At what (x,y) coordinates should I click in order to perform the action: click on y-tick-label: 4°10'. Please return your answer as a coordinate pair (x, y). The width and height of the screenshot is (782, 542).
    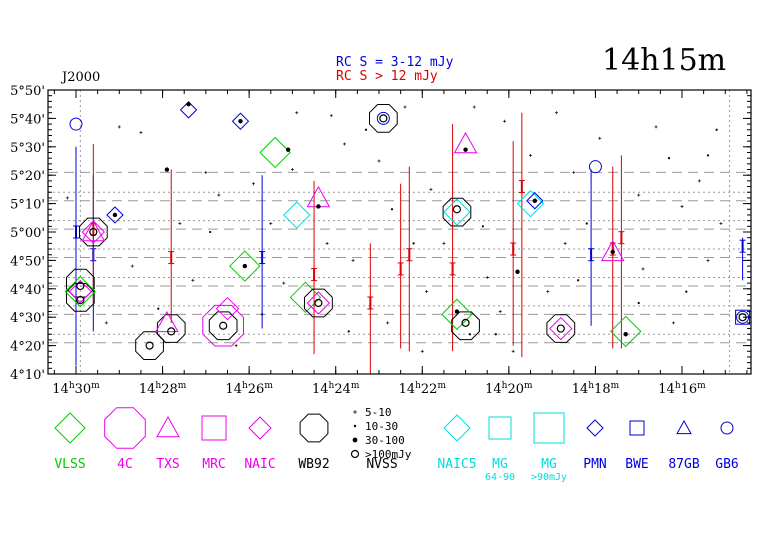
    Looking at the image, I should click on (27, 375).